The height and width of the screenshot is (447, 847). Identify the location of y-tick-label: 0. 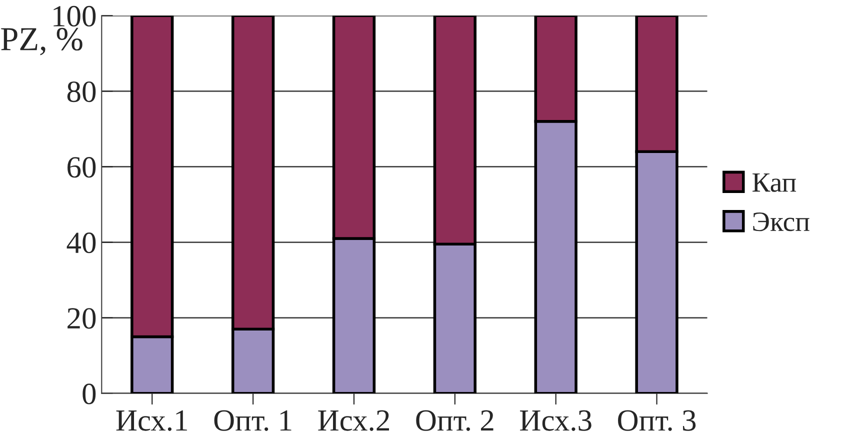
(89, 394).